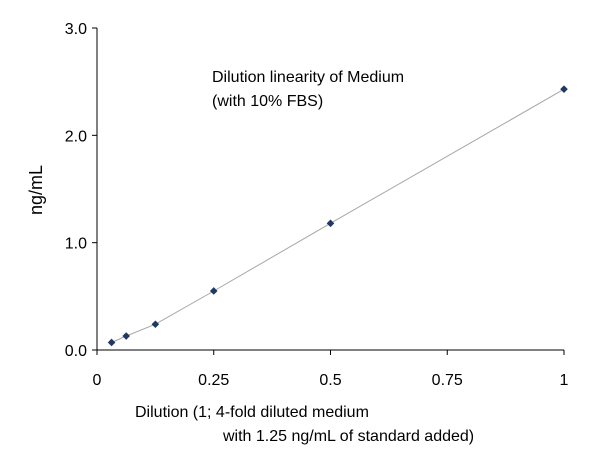 The image size is (600, 450). What do you see at coordinates (76, 136) in the screenshot?
I see `y-tick-label: 2.0` at bounding box center [76, 136].